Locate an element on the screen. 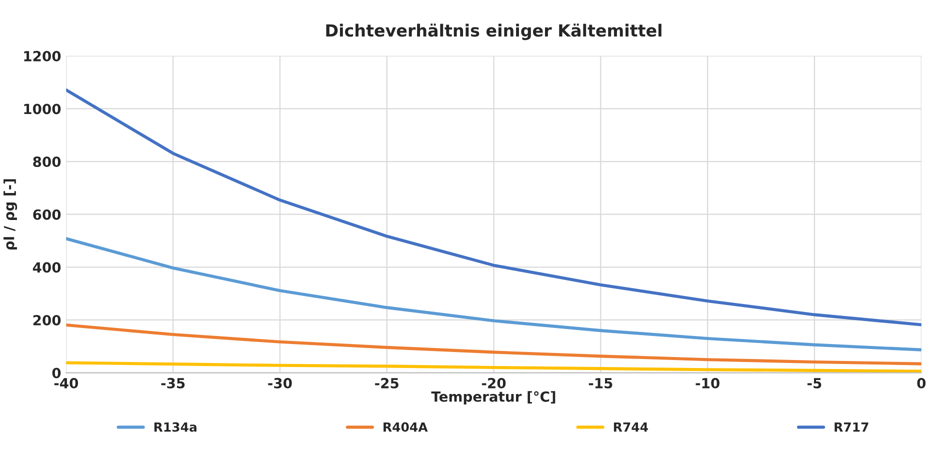 The width and height of the screenshot is (945, 466). x-tick-label: -35 is located at coordinates (173, 383).